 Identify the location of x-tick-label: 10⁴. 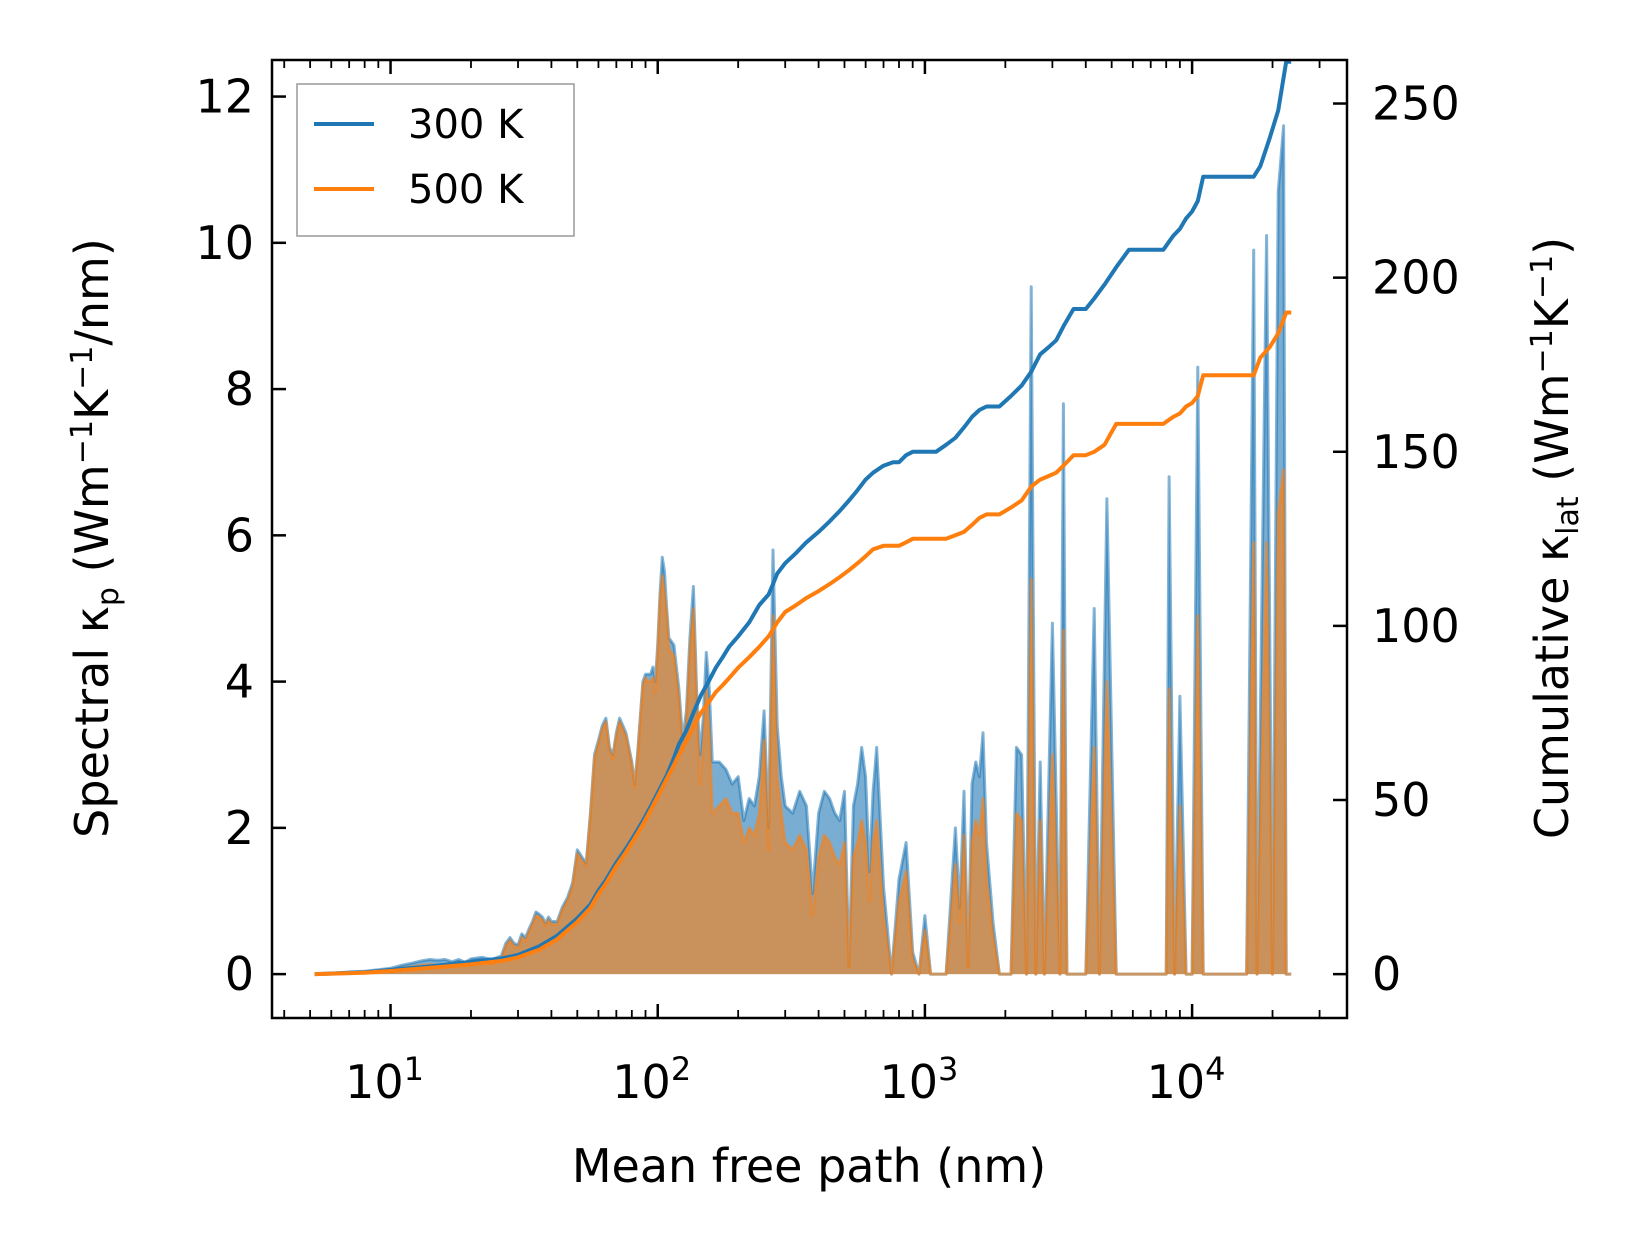
(1186, 1079).